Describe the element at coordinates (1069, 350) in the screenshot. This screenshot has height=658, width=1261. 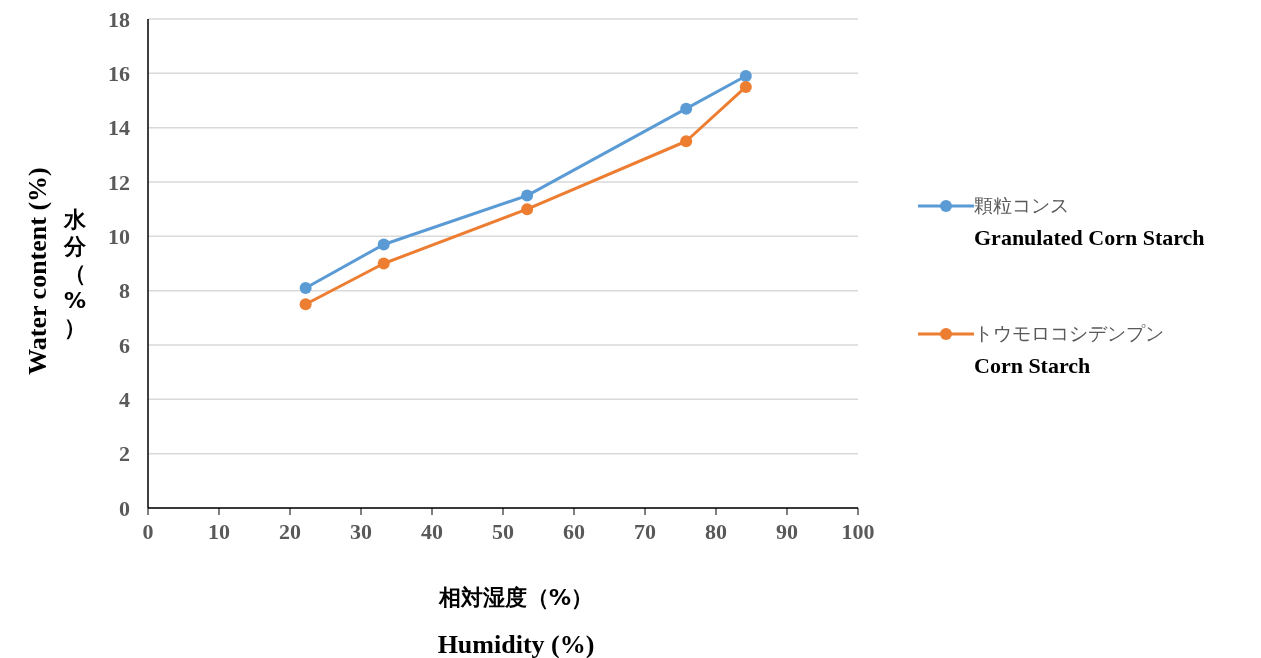
I see `legend-label: トウモロコシデンプン Corn Starch` at that location.